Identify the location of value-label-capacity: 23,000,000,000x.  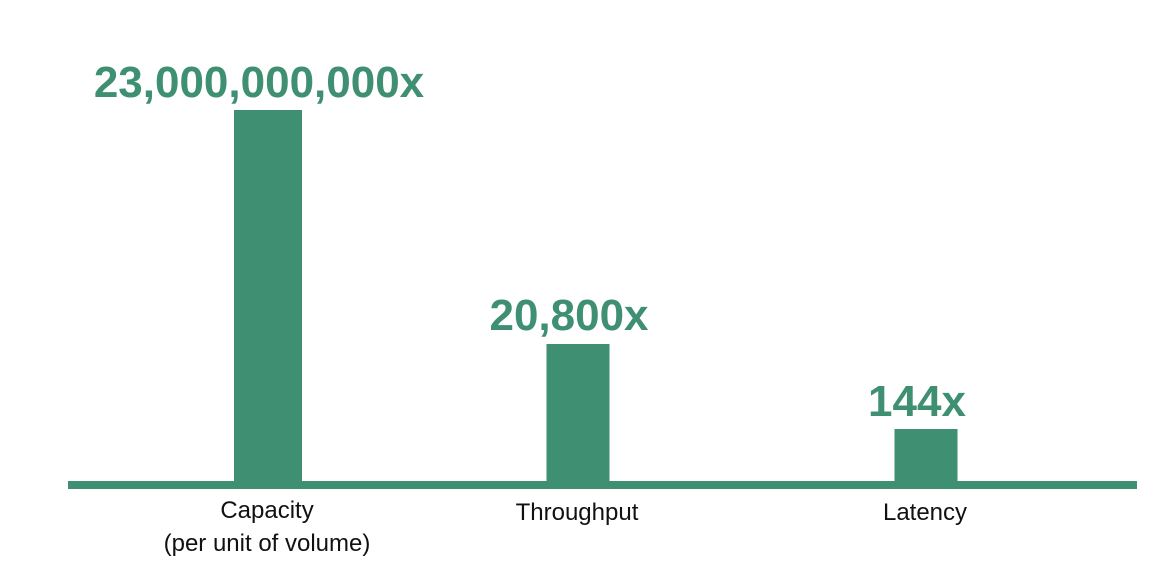
(259, 82).